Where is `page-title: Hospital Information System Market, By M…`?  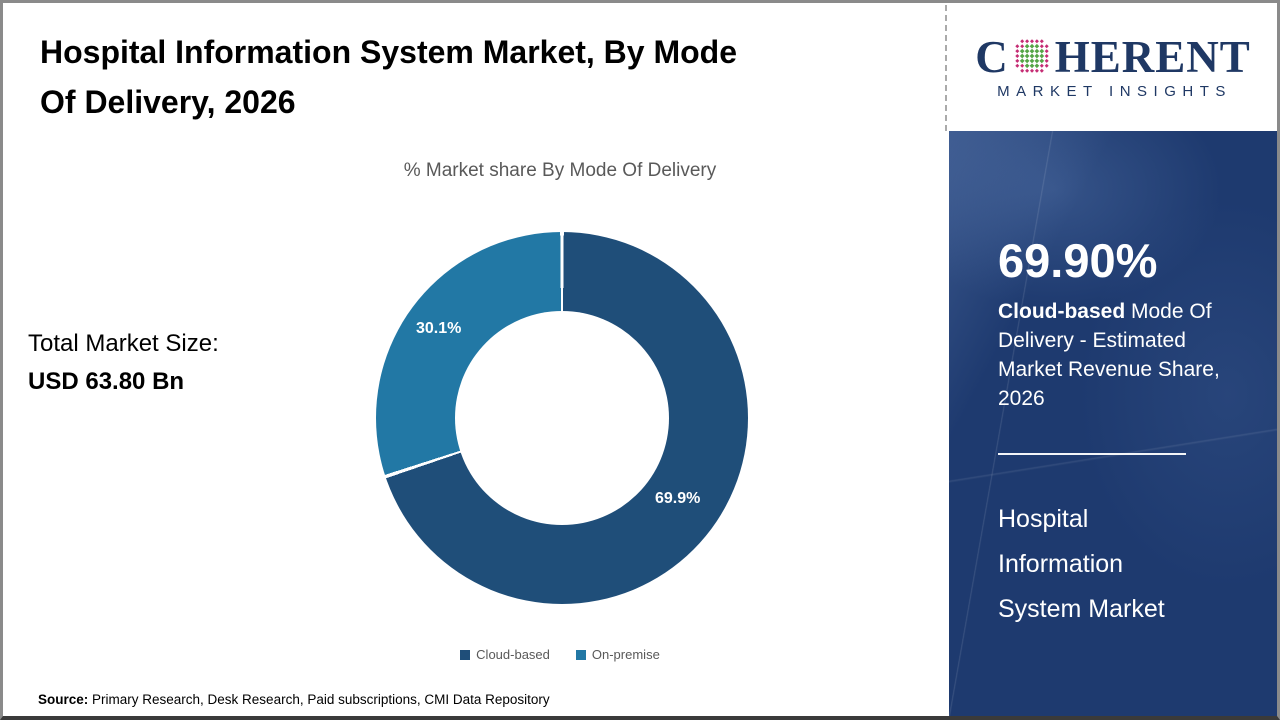 page-title: Hospital Information System Market, By M… is located at coordinates (480, 77).